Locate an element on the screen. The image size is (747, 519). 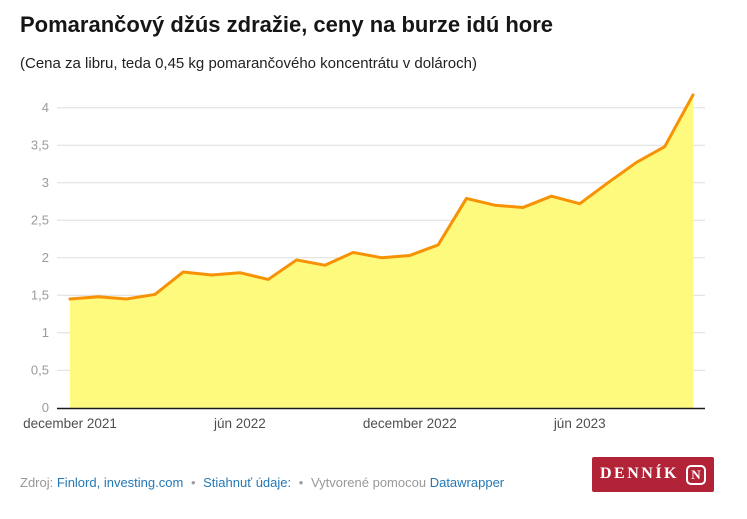
y-tick-label: 2,5 is located at coordinates (40, 220).